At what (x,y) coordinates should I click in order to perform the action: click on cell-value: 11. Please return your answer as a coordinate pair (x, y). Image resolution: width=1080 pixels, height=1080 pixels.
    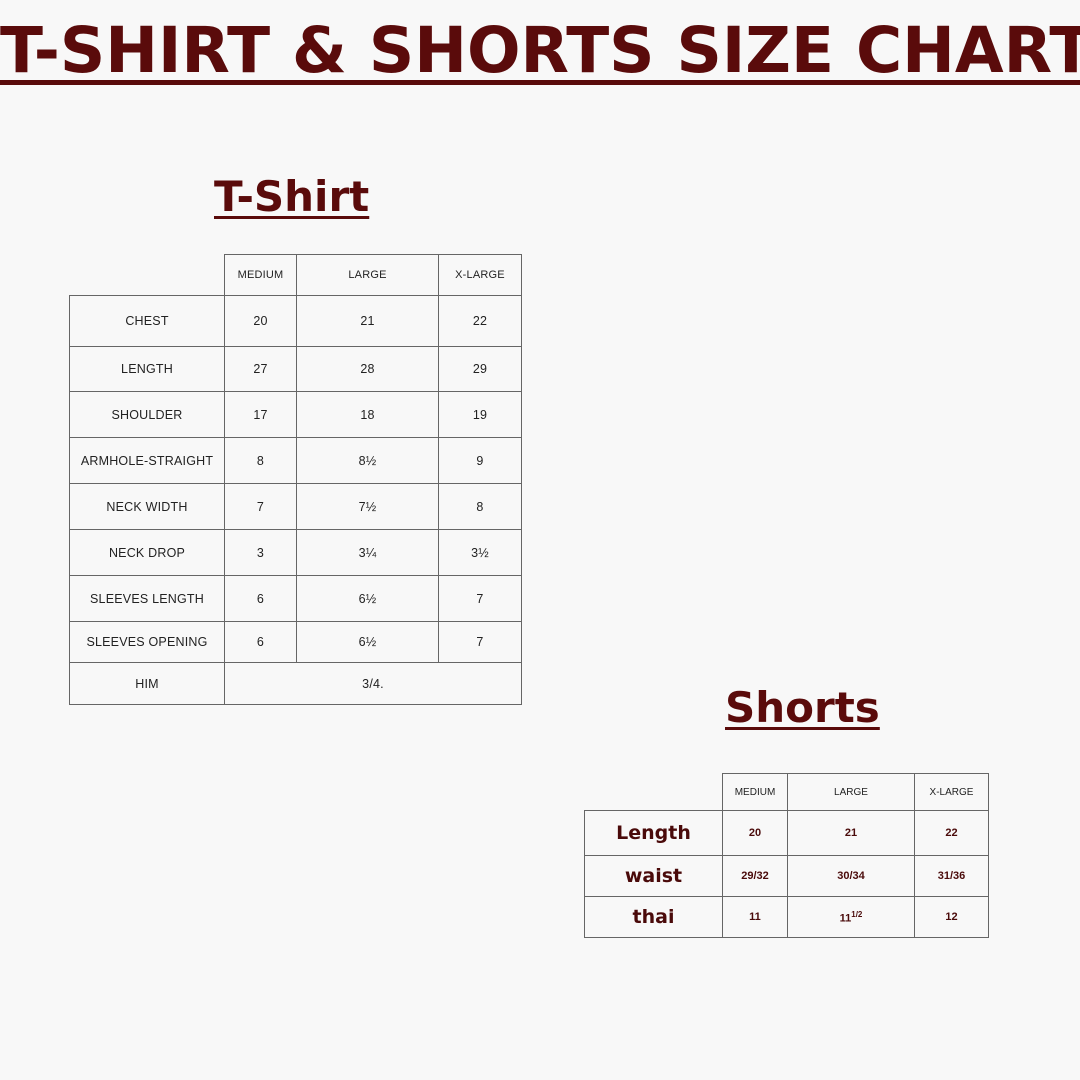
    Looking at the image, I should click on (755, 917).